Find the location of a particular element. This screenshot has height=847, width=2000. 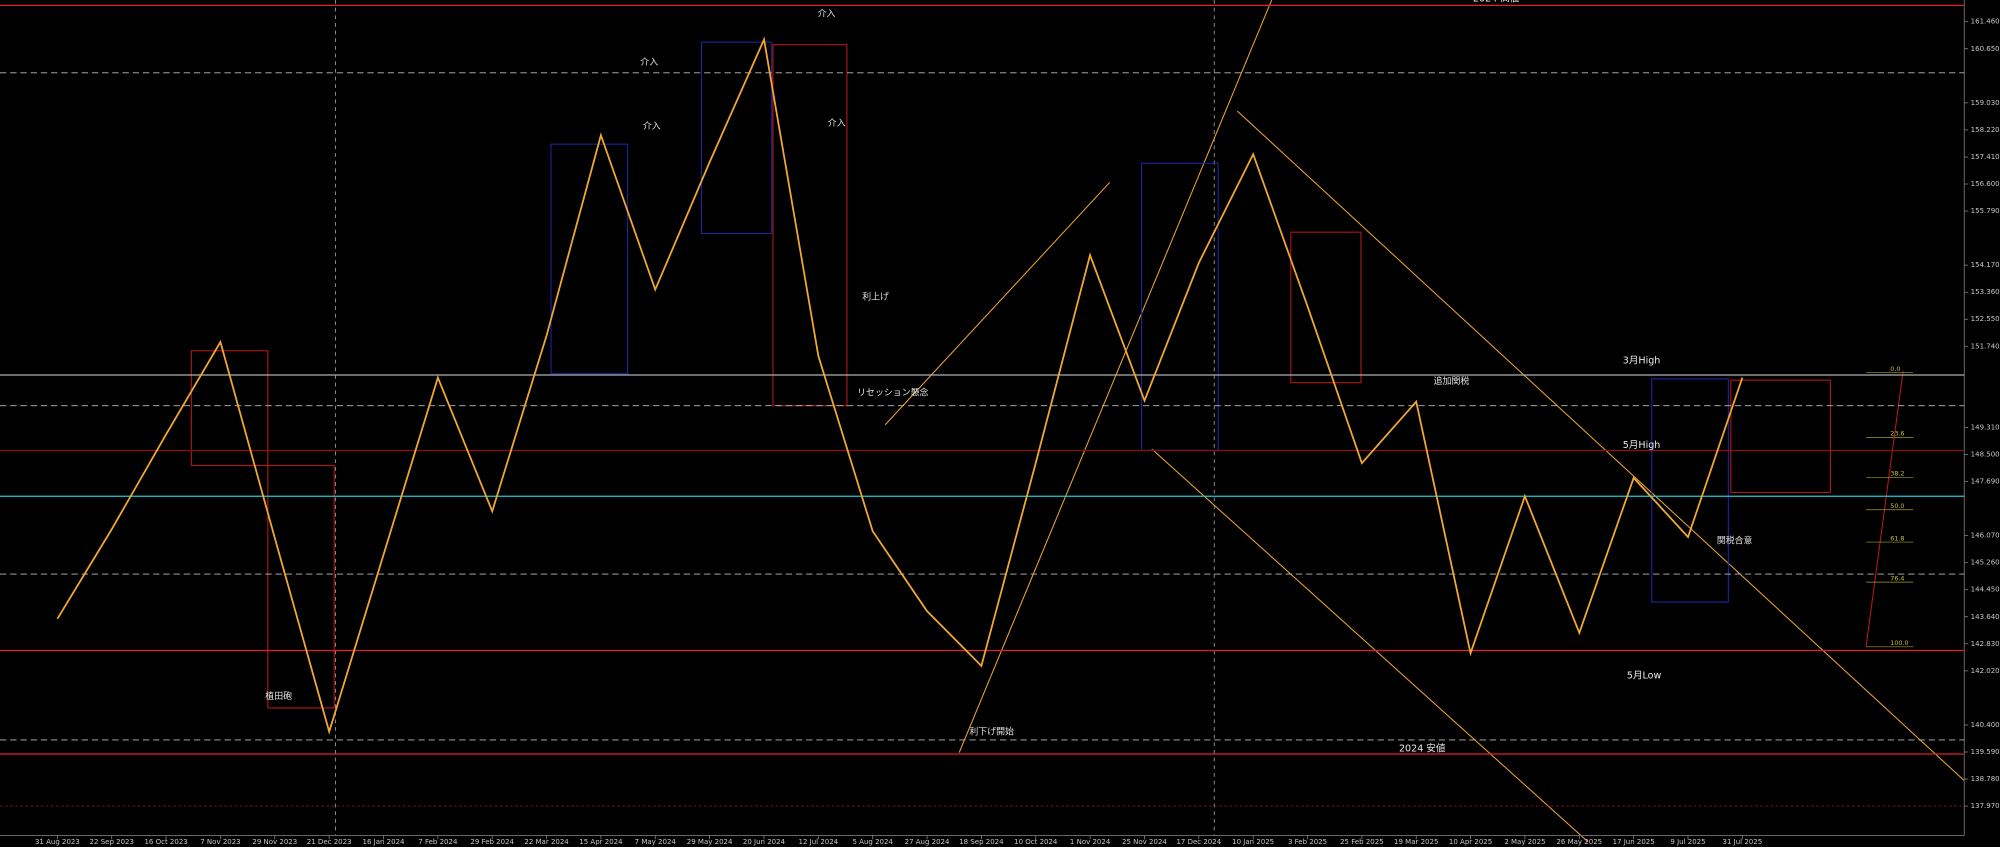

x-tick-label: 10 Oct 2024 is located at coordinates (1036, 841).